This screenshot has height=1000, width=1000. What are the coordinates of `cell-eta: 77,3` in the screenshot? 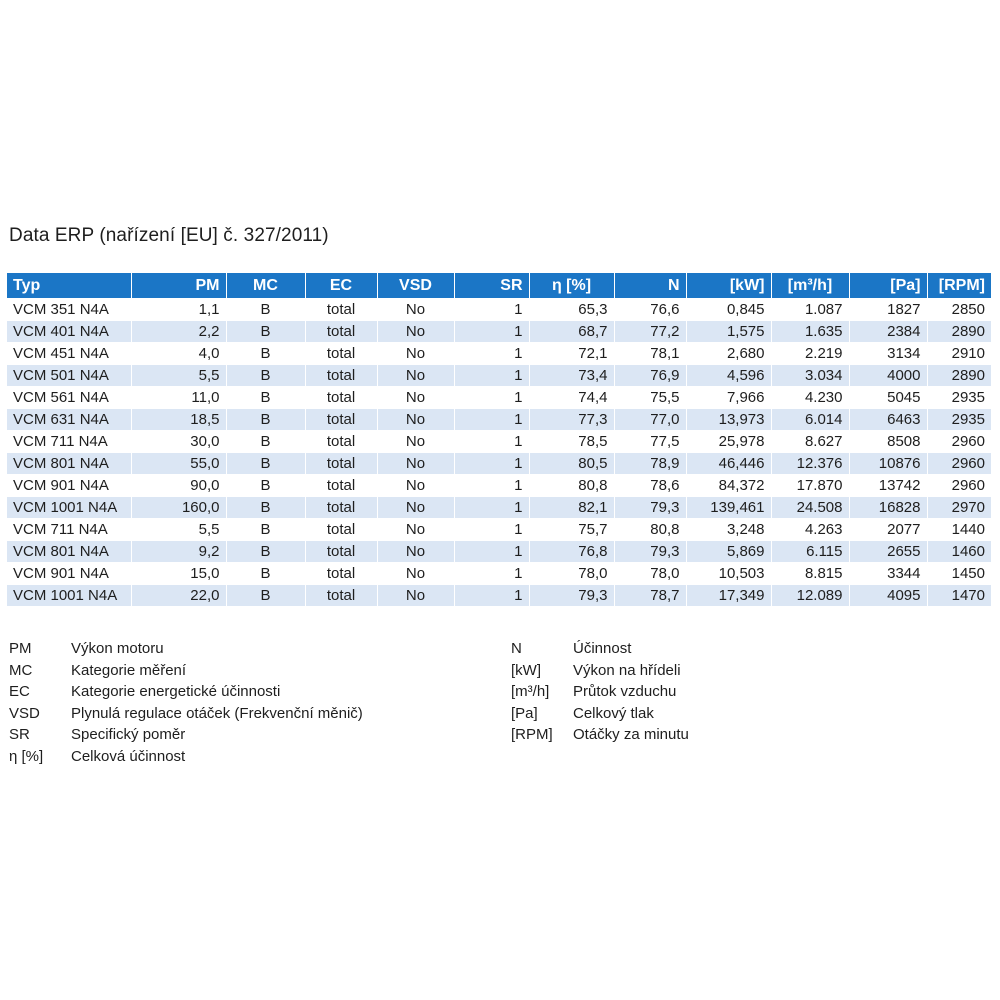 It's located at (572, 419).